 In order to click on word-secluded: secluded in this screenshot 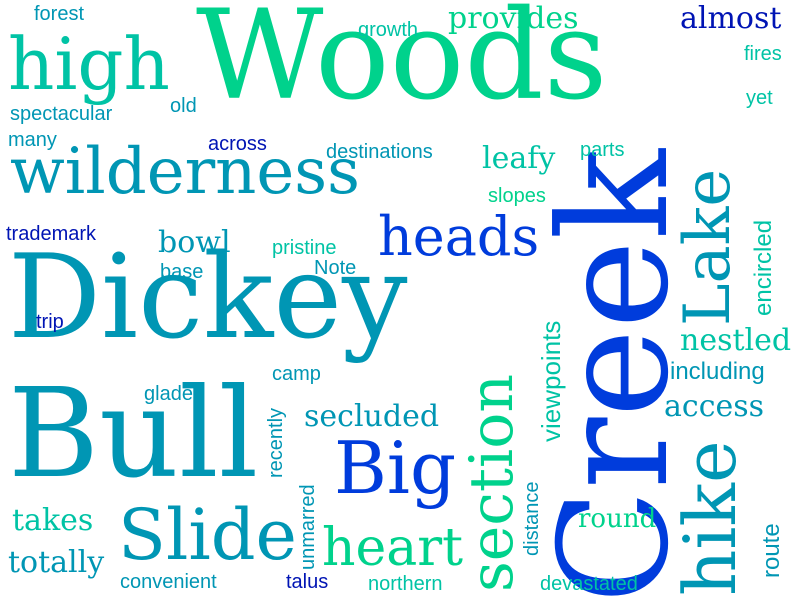, I will do `click(372, 416)`.